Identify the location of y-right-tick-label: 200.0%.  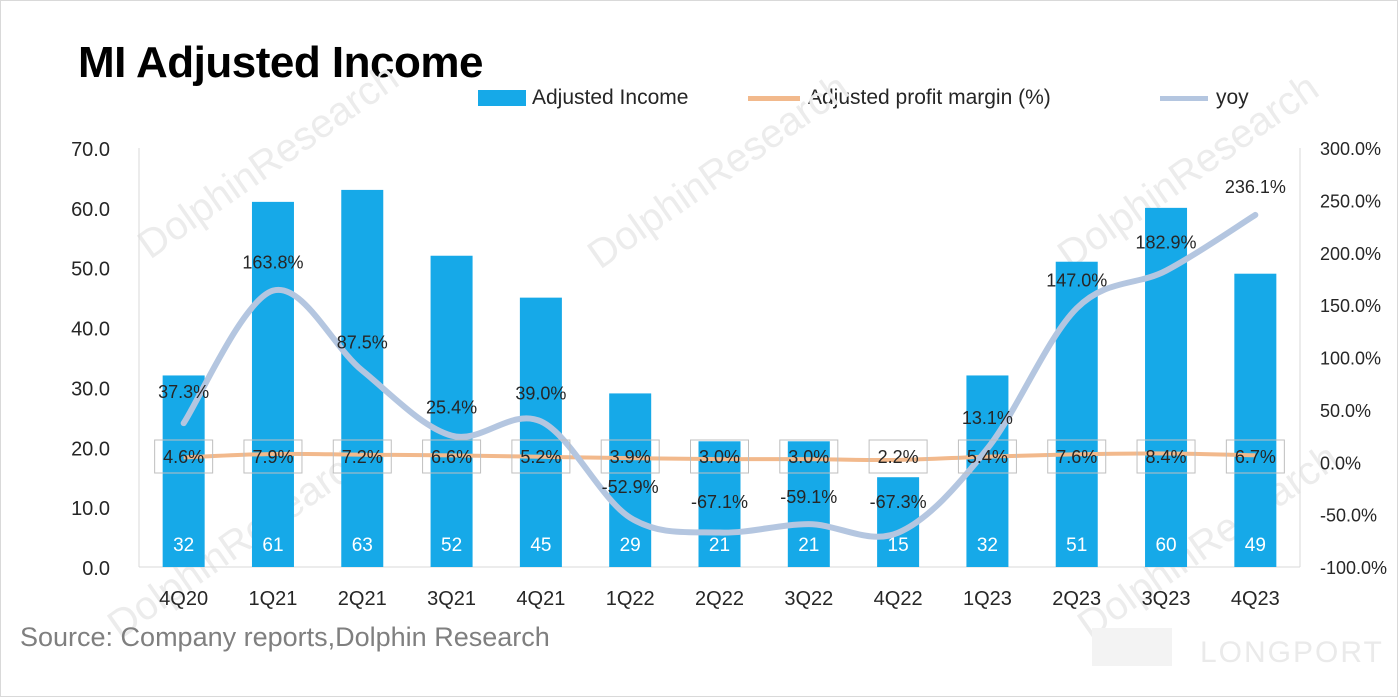
(1350, 254).